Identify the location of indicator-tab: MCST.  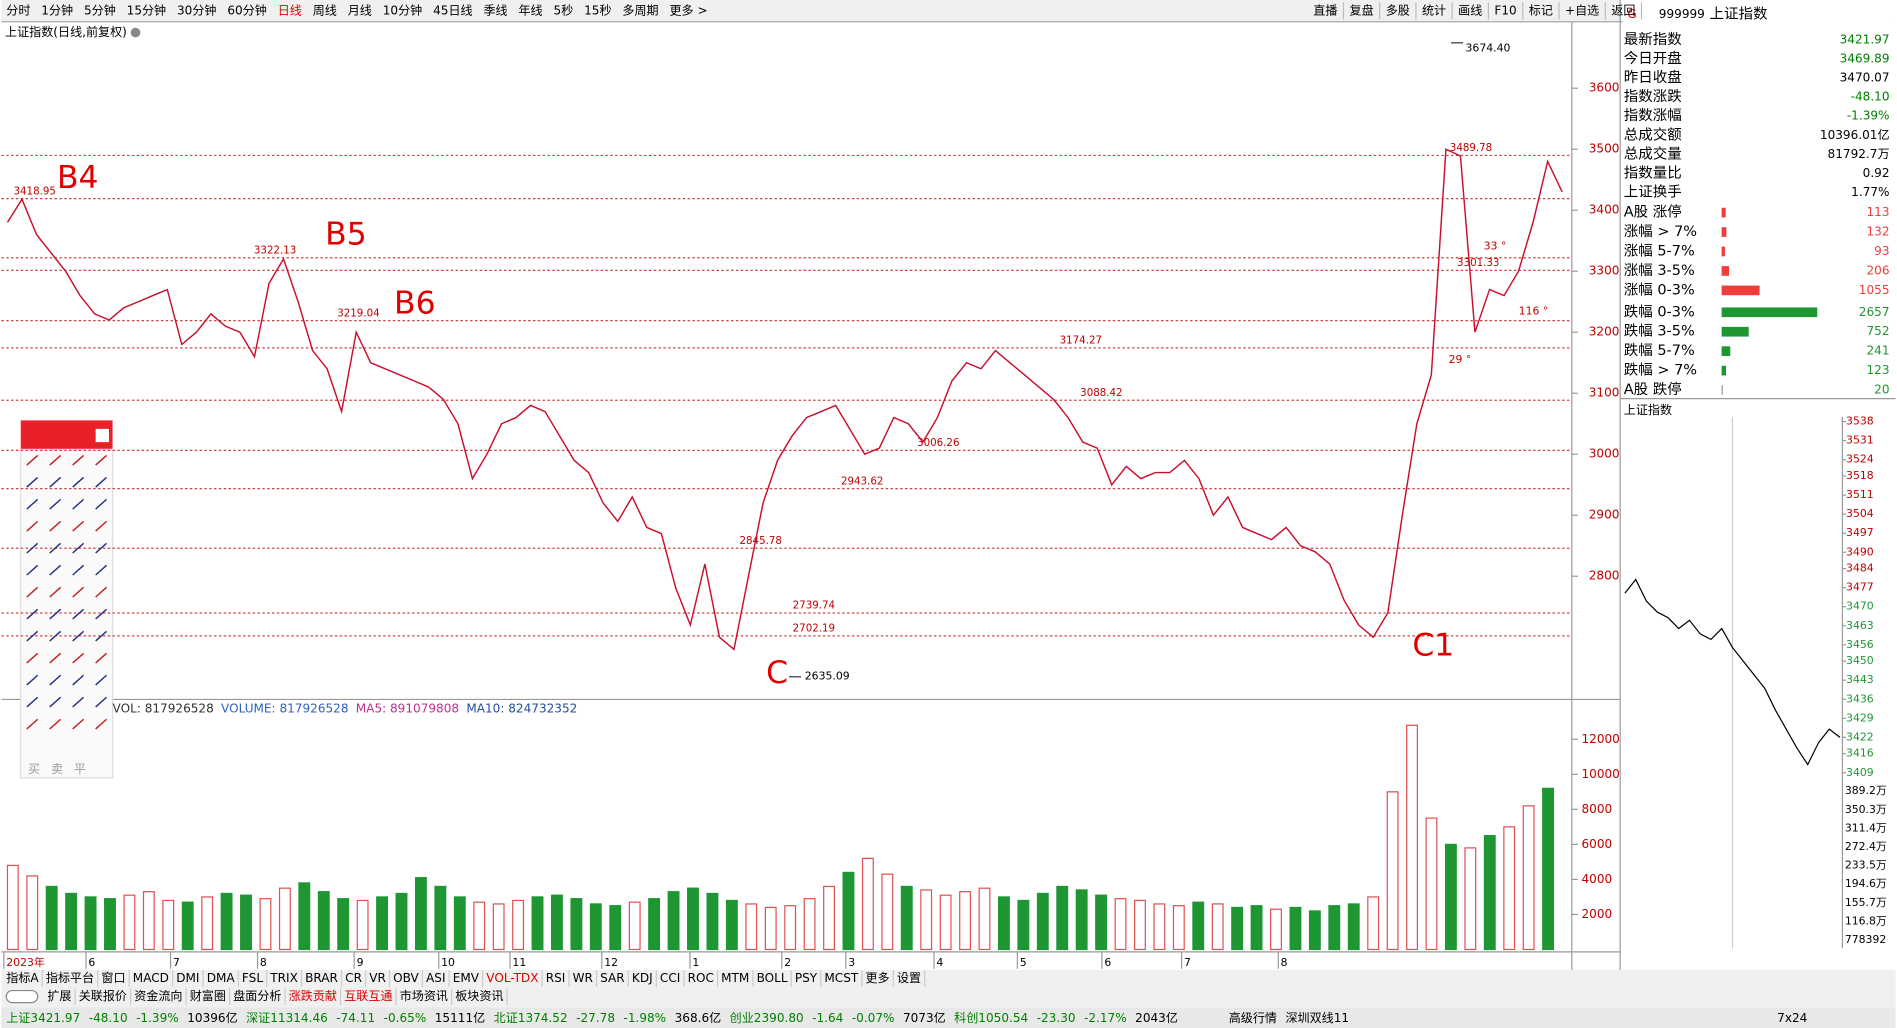
(841, 978).